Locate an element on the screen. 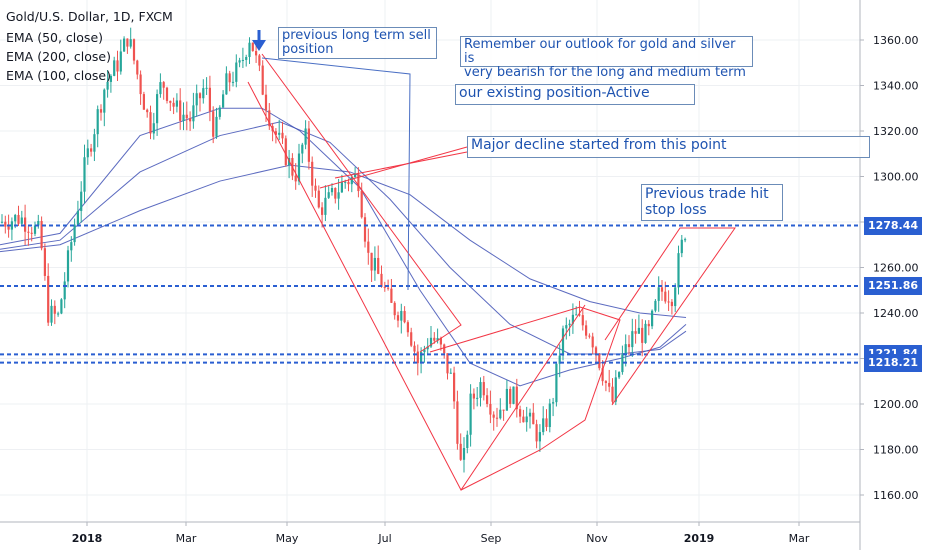 This screenshot has height=550, width=932. rising-channel is located at coordinates (670, 316).